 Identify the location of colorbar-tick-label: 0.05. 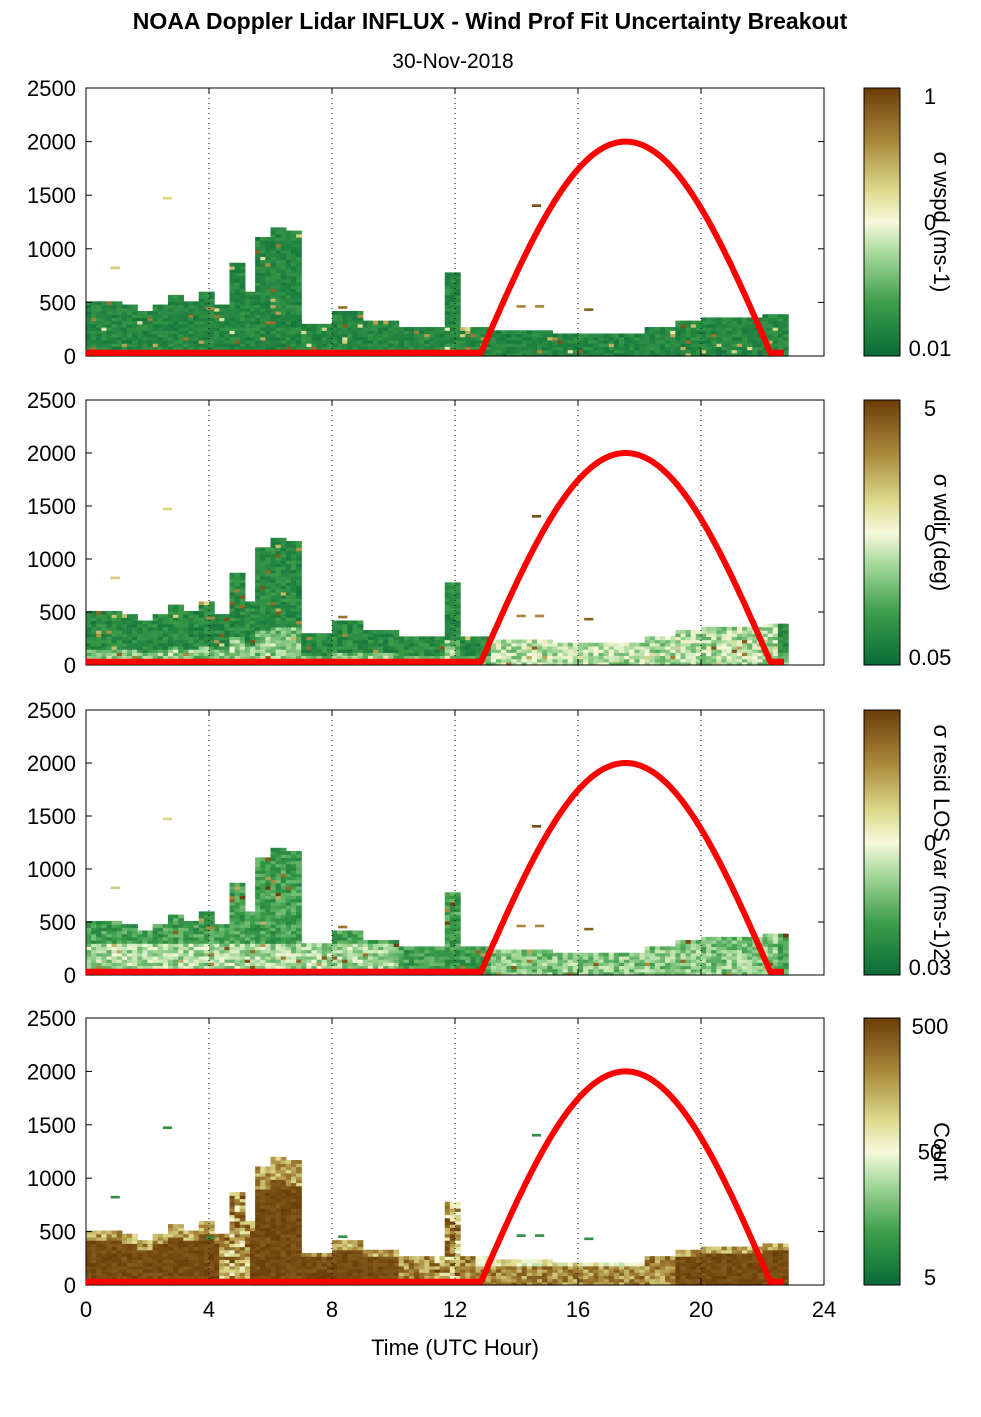
(930, 657).